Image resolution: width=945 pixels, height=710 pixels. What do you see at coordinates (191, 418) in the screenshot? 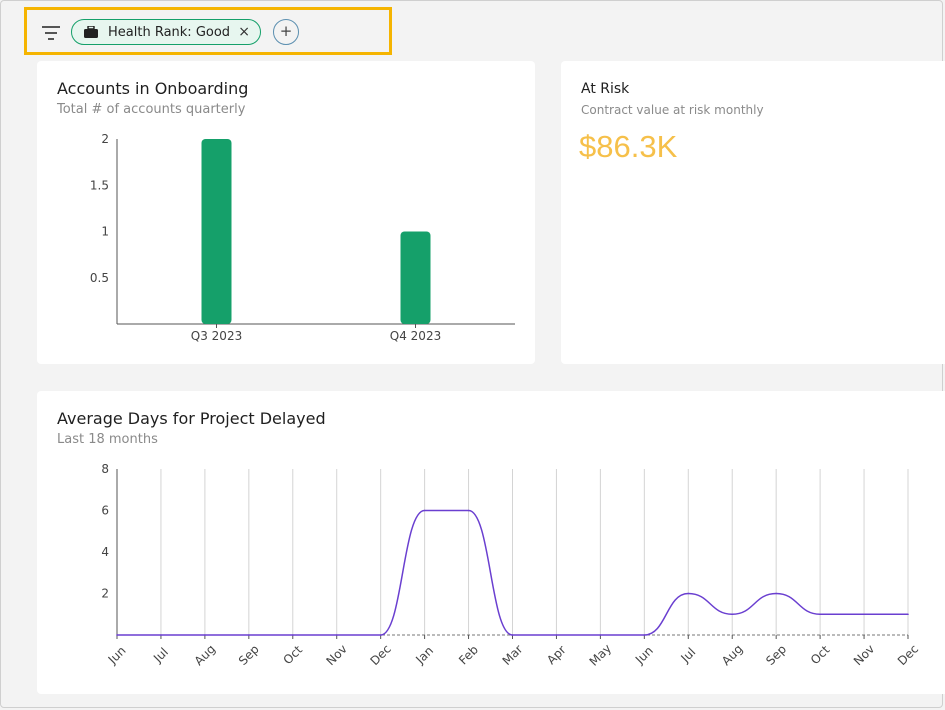
I see `delayed-card-title: Average Days for Project Delayed` at bounding box center [191, 418].